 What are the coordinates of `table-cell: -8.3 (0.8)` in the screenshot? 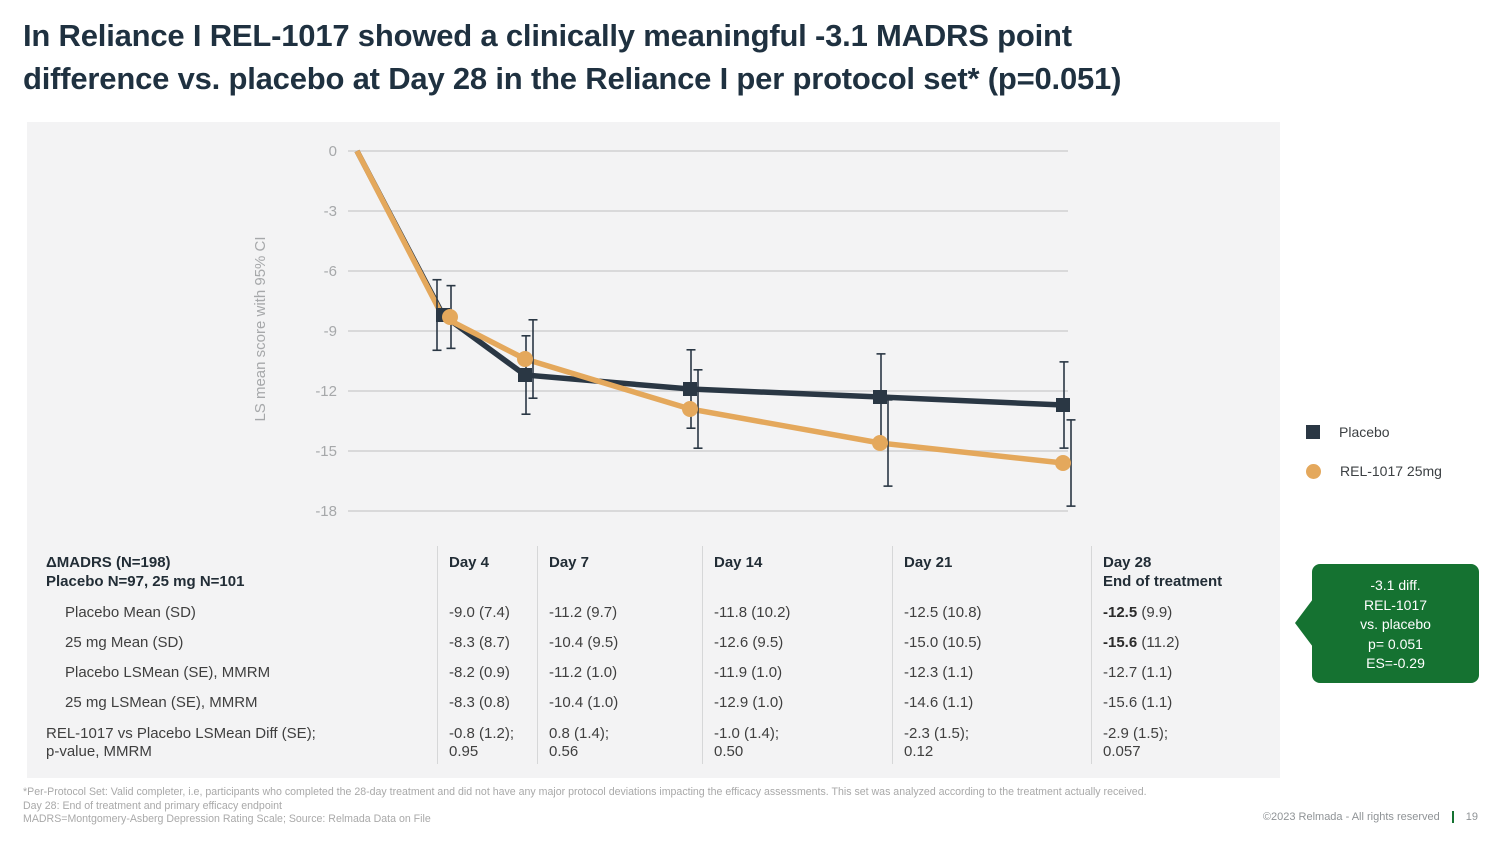 It's located at (479, 702).